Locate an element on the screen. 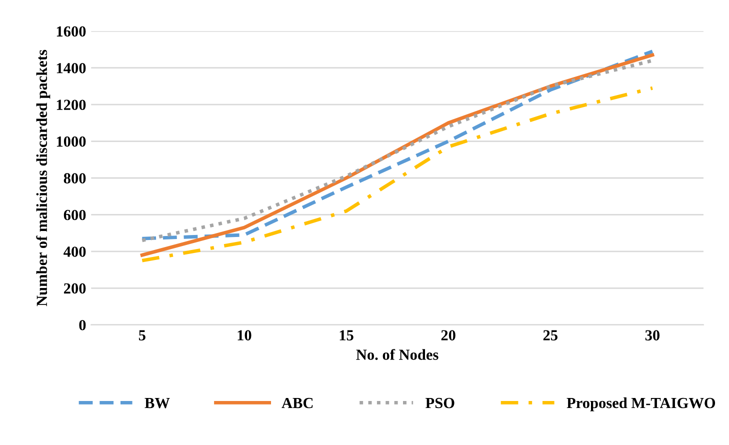 The image size is (729, 445). x-tick-label: 30 is located at coordinates (652, 335).